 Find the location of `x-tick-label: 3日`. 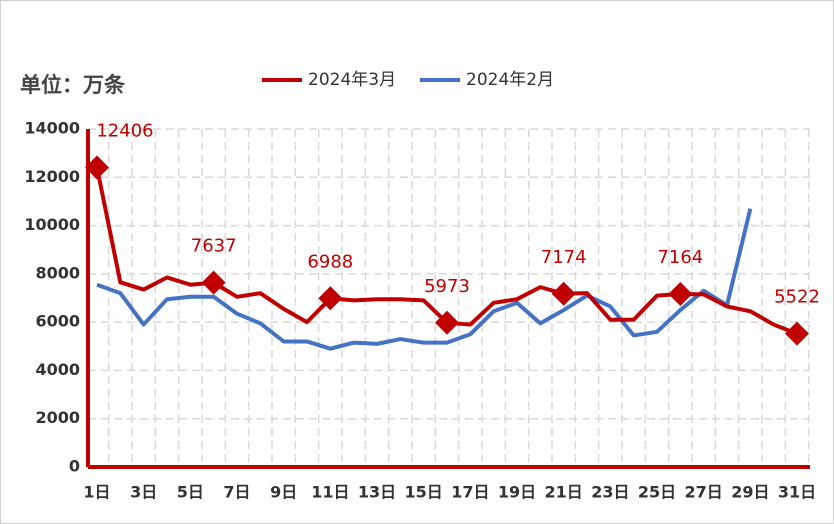

x-tick-label: 3日 is located at coordinates (143, 492).